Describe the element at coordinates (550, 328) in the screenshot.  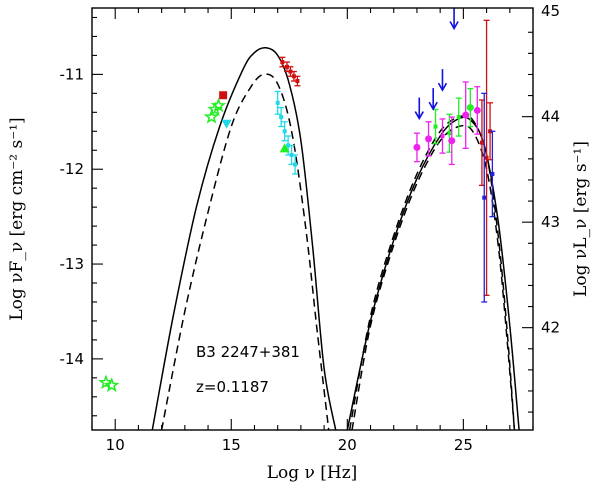
I see `y-tick-label-right: 42` at that location.